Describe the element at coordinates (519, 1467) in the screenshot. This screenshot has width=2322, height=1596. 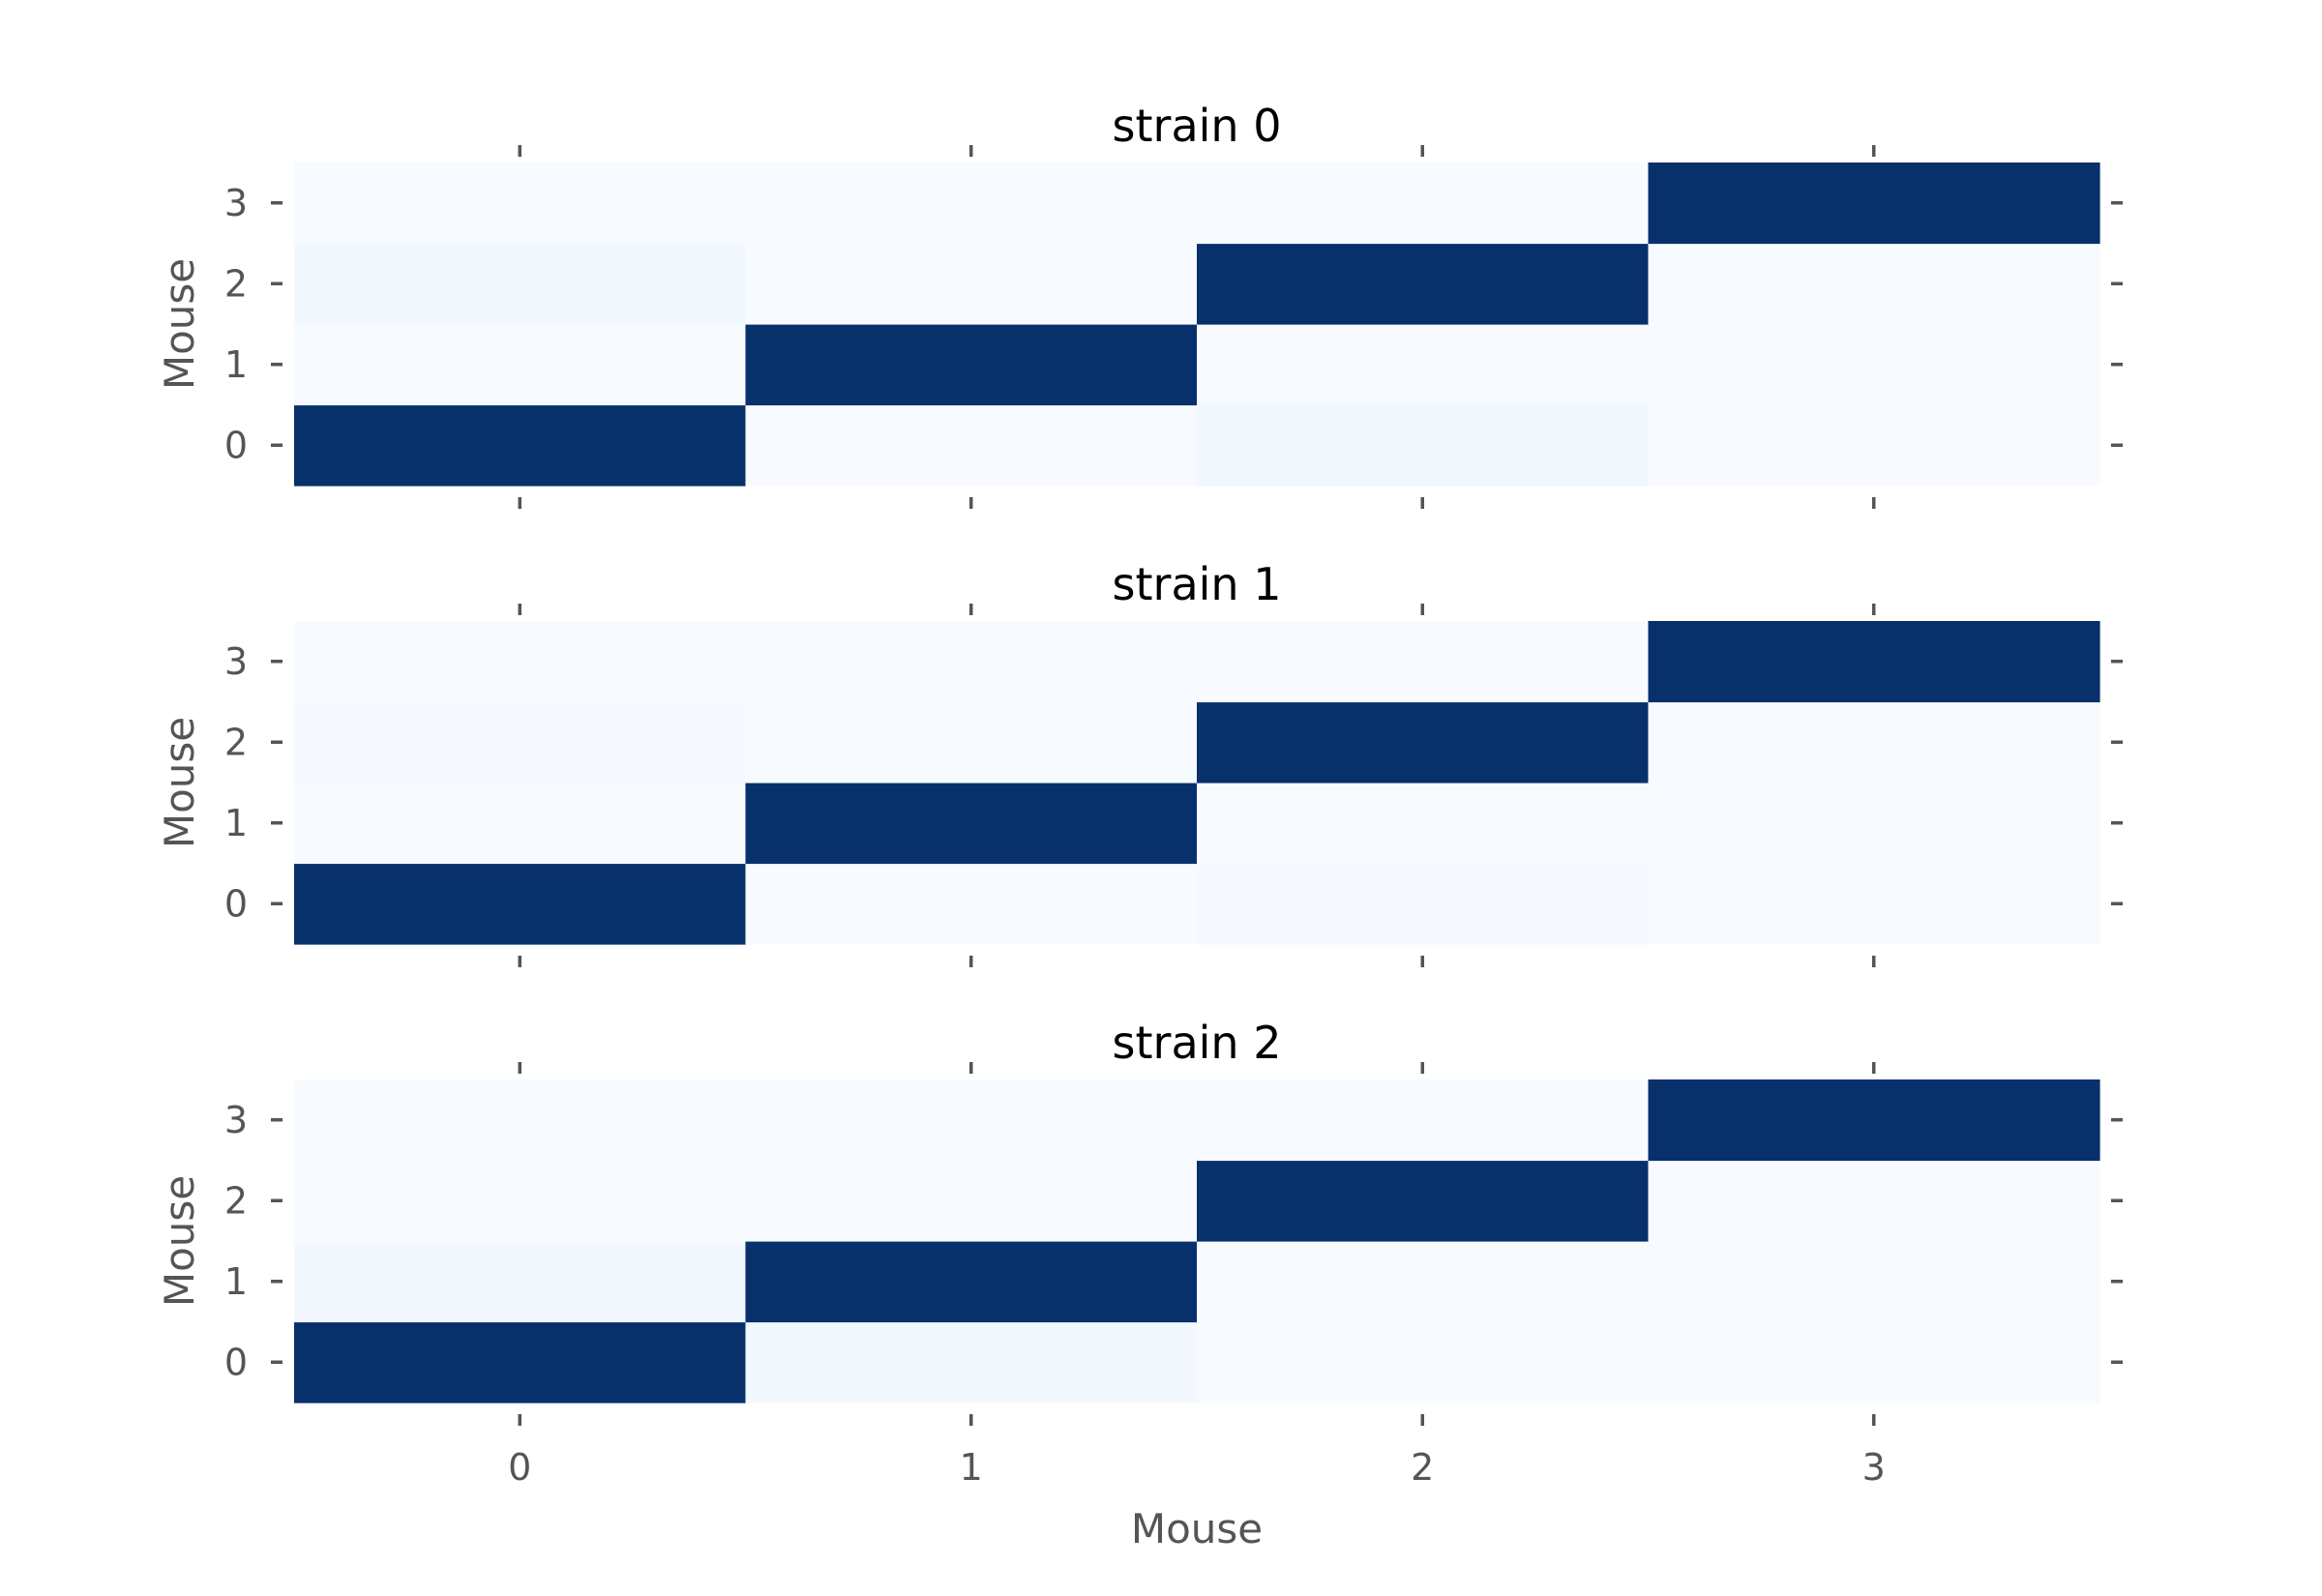
I see `x-tick-label: 0` at that location.